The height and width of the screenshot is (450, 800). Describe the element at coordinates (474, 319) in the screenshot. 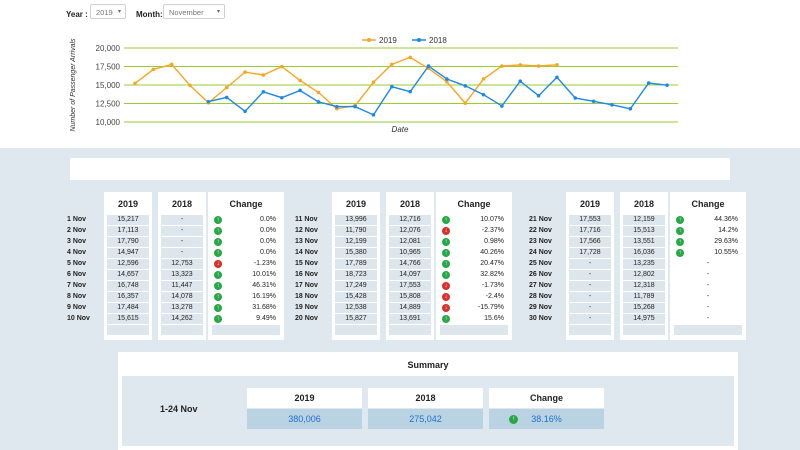

I see `cell-change: ↑ 15.6%` at that location.